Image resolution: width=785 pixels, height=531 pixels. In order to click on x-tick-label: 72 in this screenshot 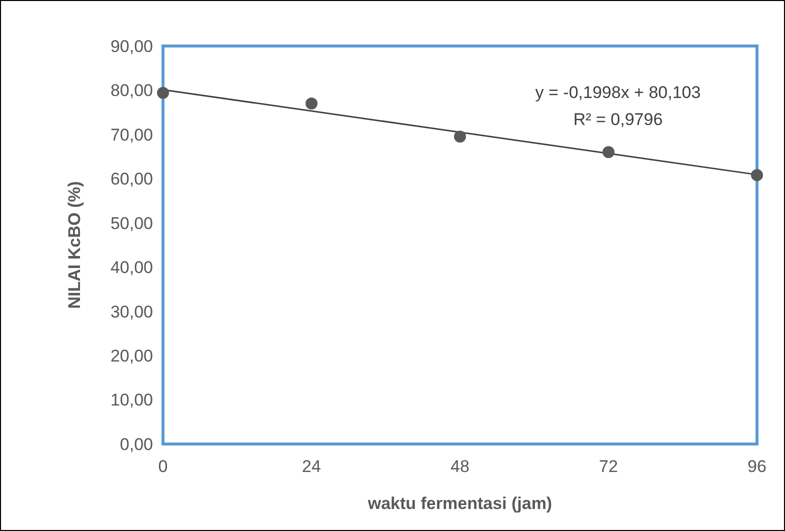, I will do `click(608, 466)`.